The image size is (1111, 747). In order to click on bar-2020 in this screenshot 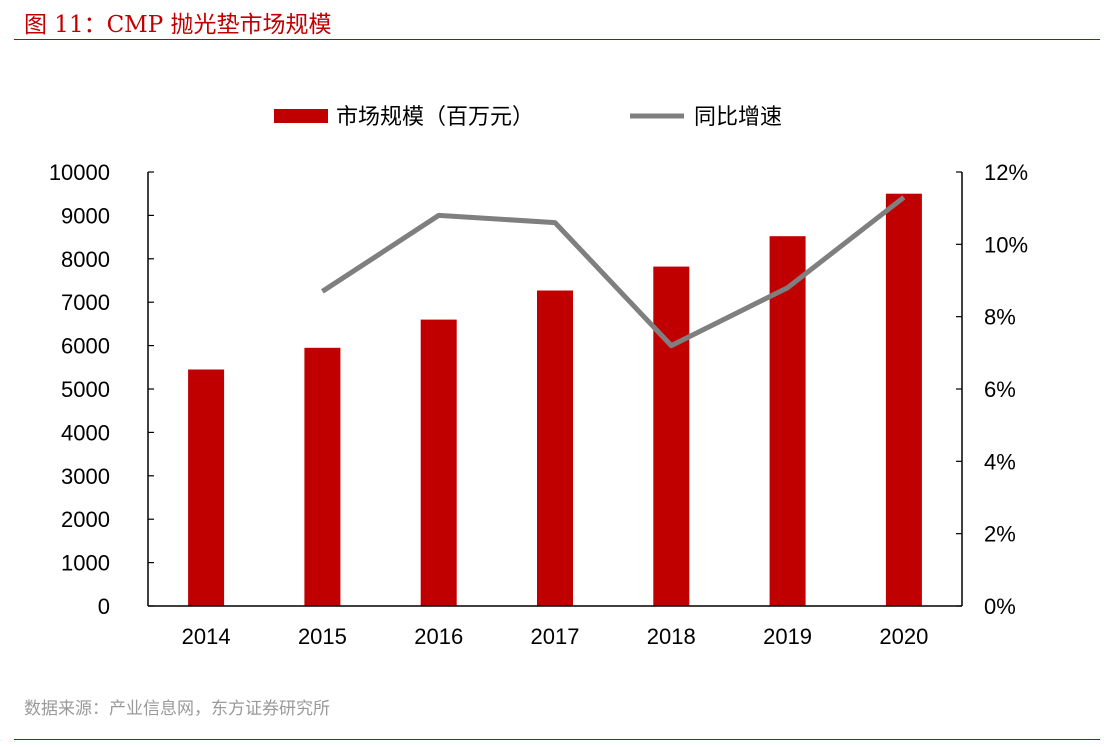, I will do `click(903, 399)`.